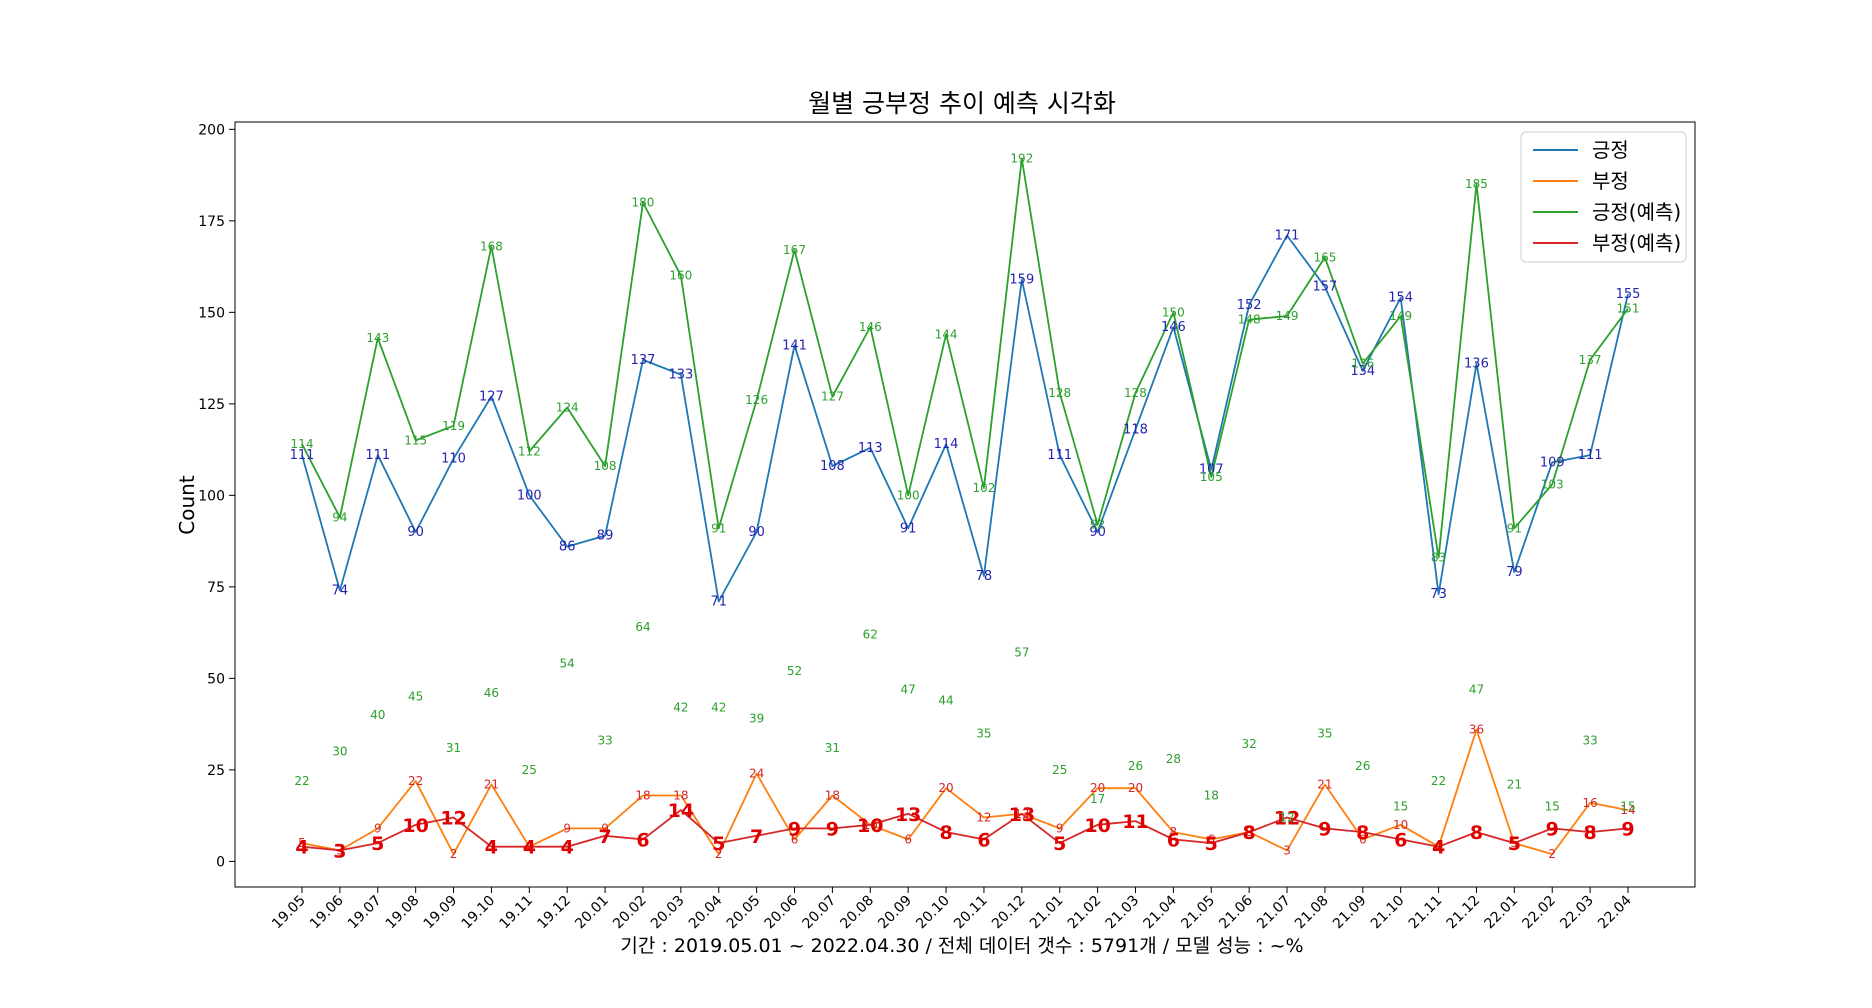 This screenshot has width=1872, height=1008. I want to click on data-label: 73, so click(1438, 594).